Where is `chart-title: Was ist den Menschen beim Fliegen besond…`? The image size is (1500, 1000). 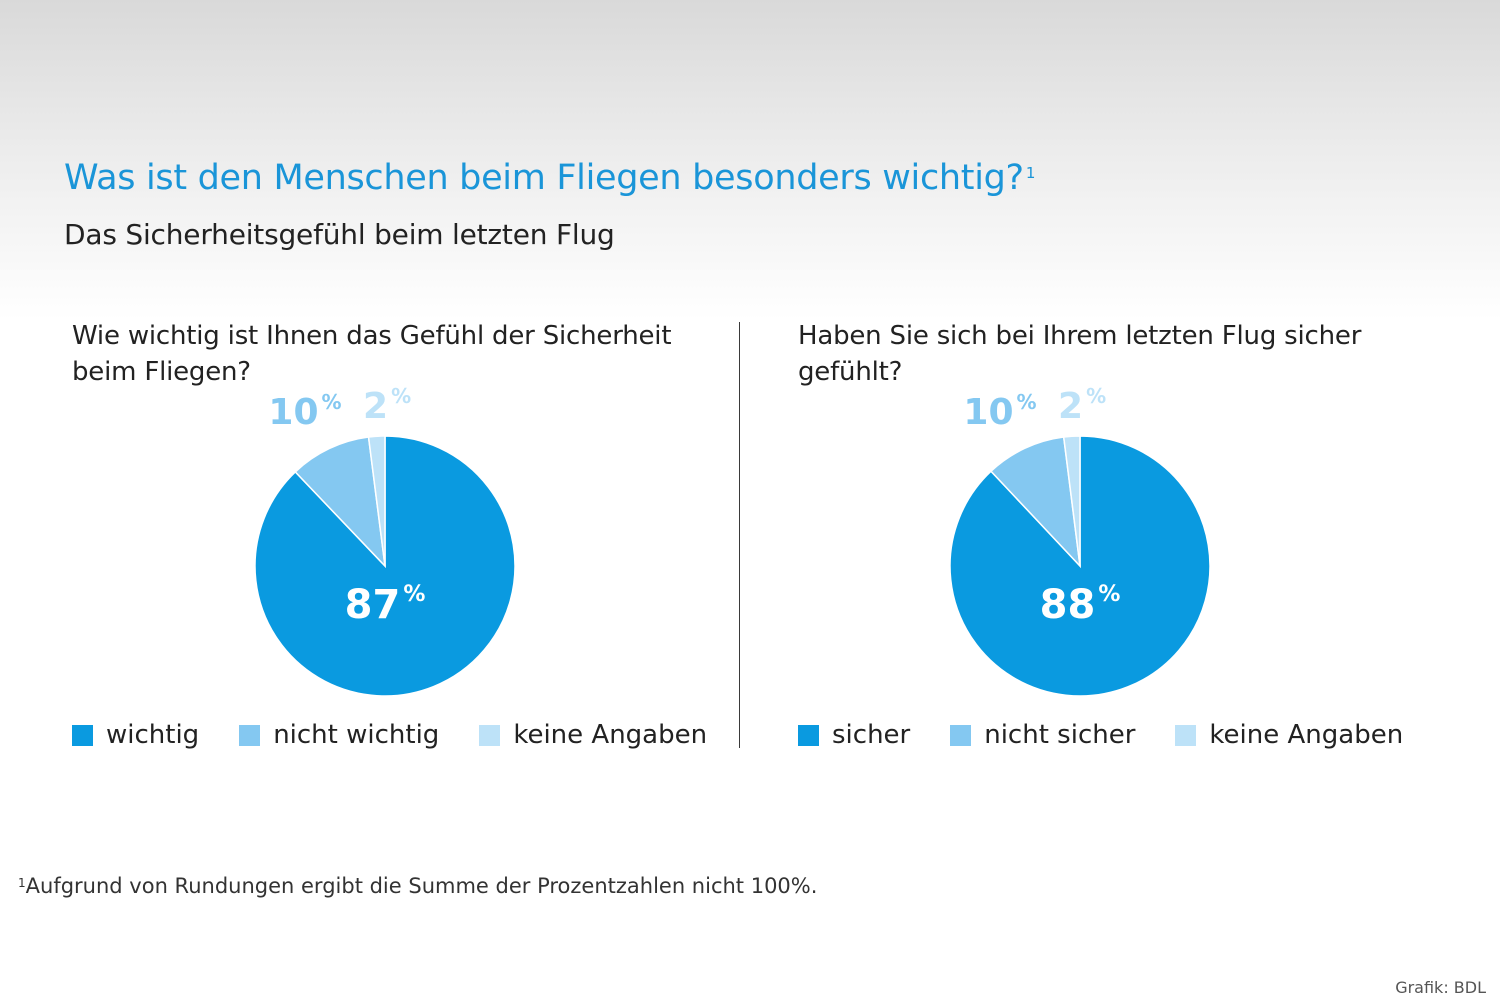
chart-title: Was ist den Menschen beim Fliegen besond… is located at coordinates (549, 178).